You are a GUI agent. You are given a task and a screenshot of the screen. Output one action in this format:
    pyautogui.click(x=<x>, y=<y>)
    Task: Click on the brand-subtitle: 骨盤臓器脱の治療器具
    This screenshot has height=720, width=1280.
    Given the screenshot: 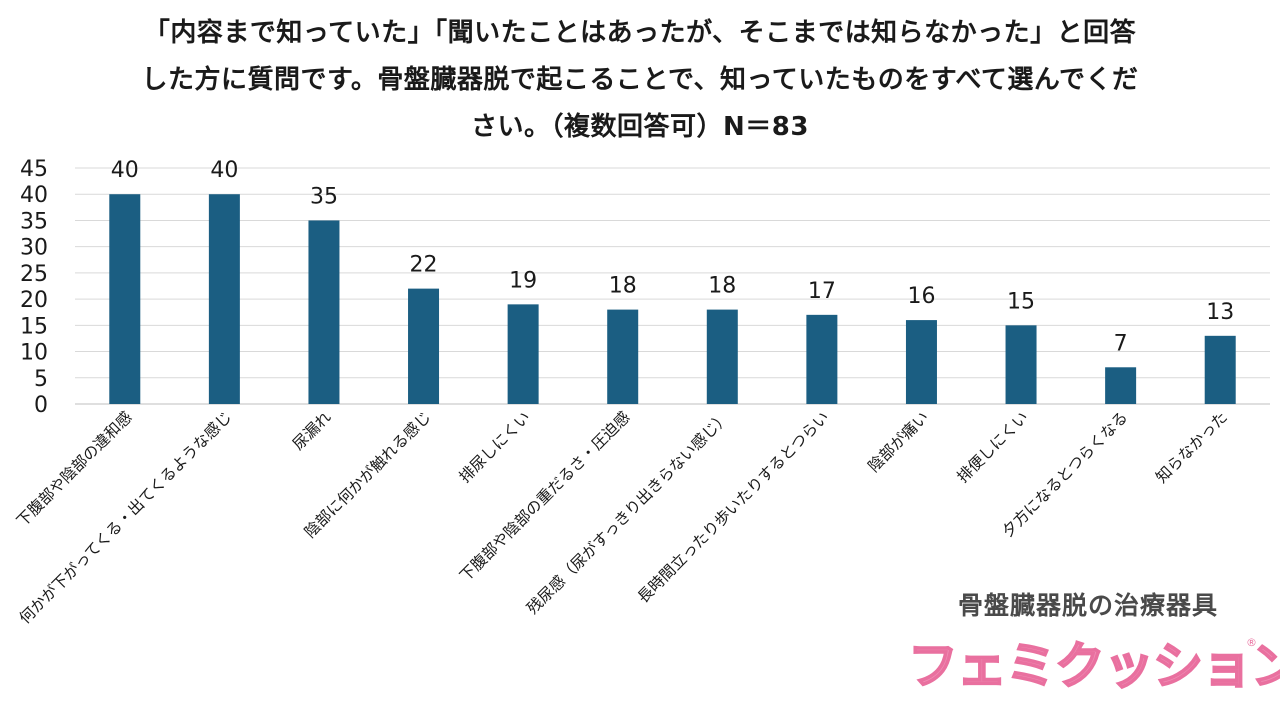 What is the action you would take?
    pyautogui.click(x=1088, y=605)
    